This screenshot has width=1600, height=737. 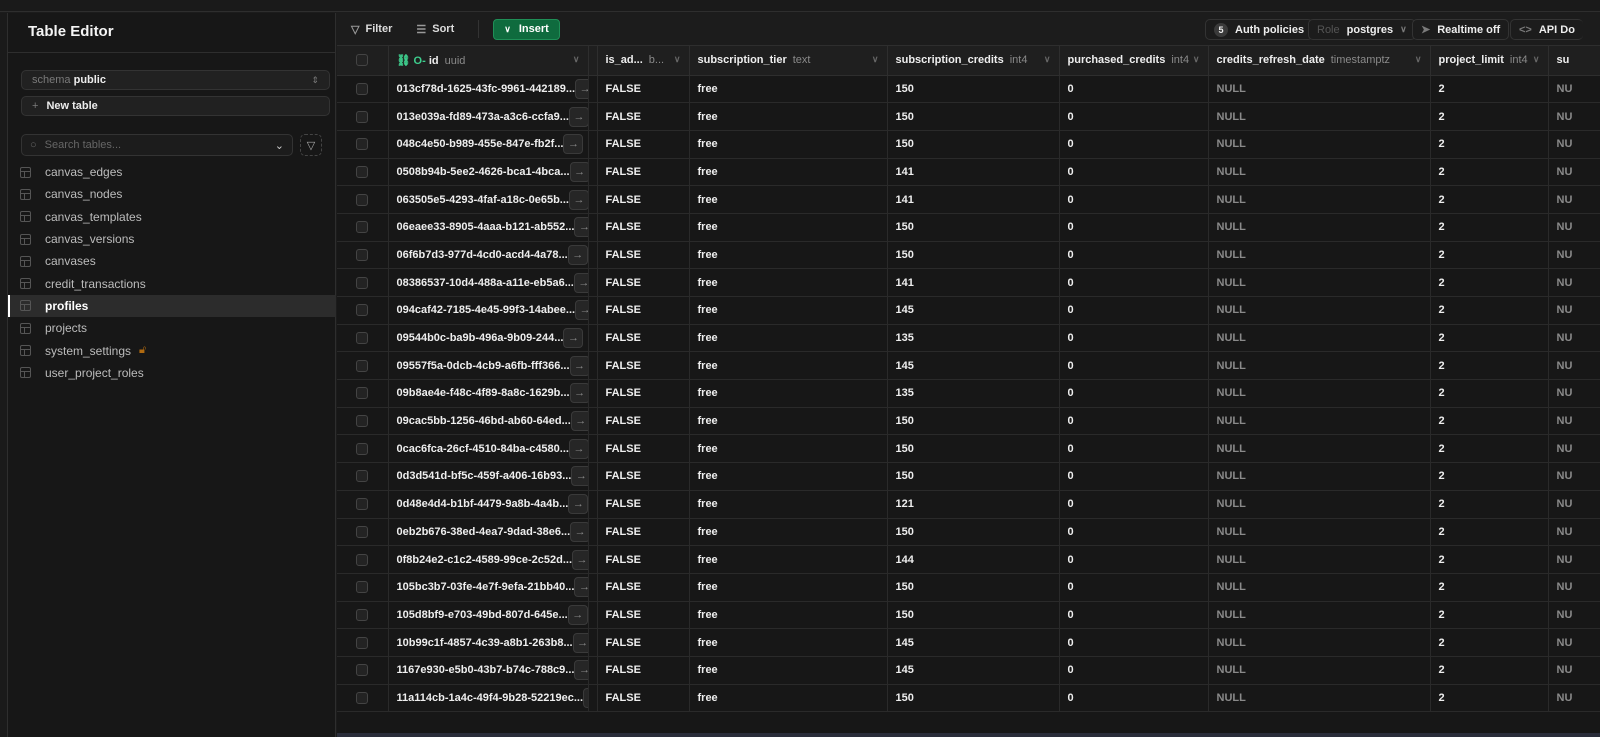 What do you see at coordinates (279, 145) in the screenshot?
I see `chevrons-icon: ⌄` at bounding box center [279, 145].